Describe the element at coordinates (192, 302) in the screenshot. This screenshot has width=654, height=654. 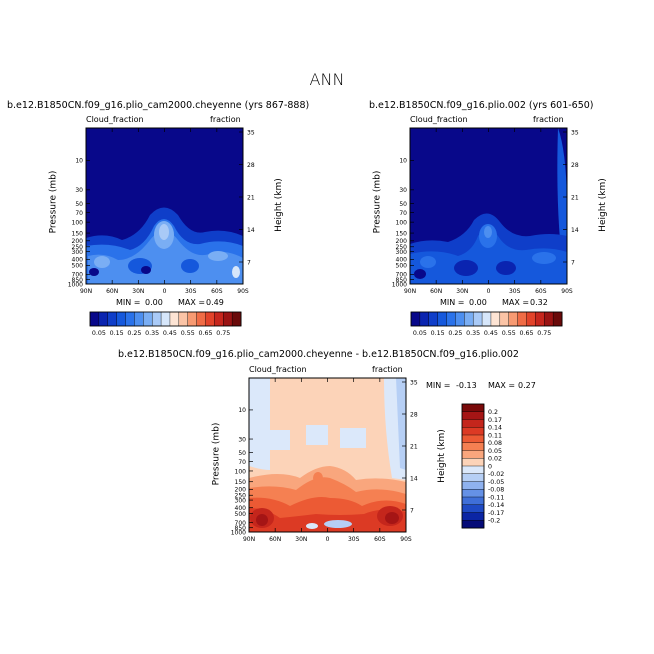
I see `panel1-max-label: MAX =` at that location.